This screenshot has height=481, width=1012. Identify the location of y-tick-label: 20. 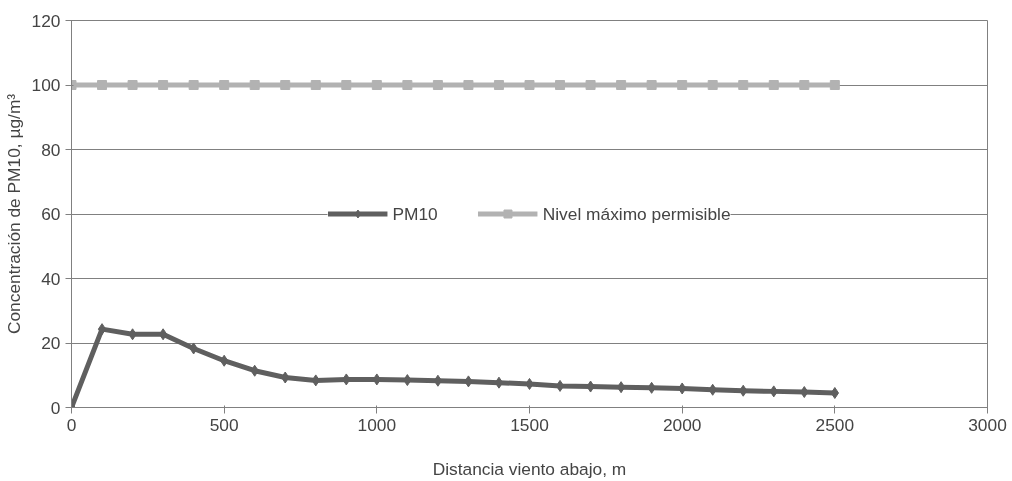
(51, 343).